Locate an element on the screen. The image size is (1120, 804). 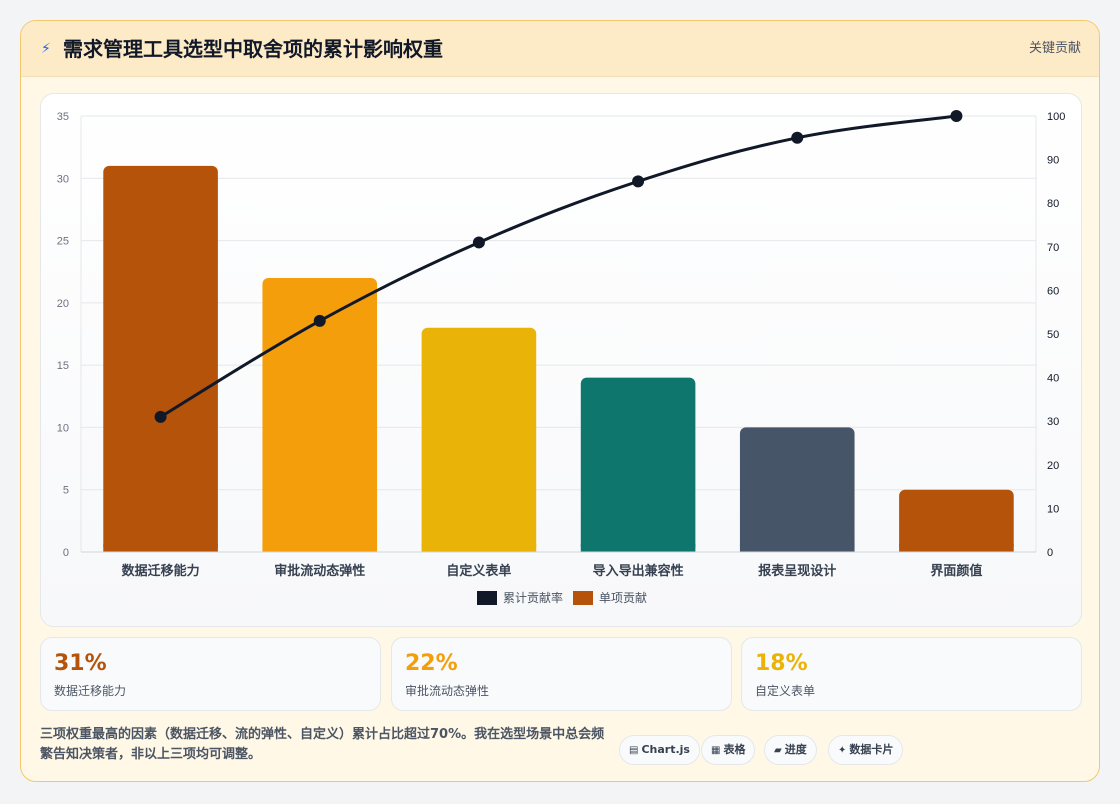
chip-table: ▦ 表格 is located at coordinates (728, 750).